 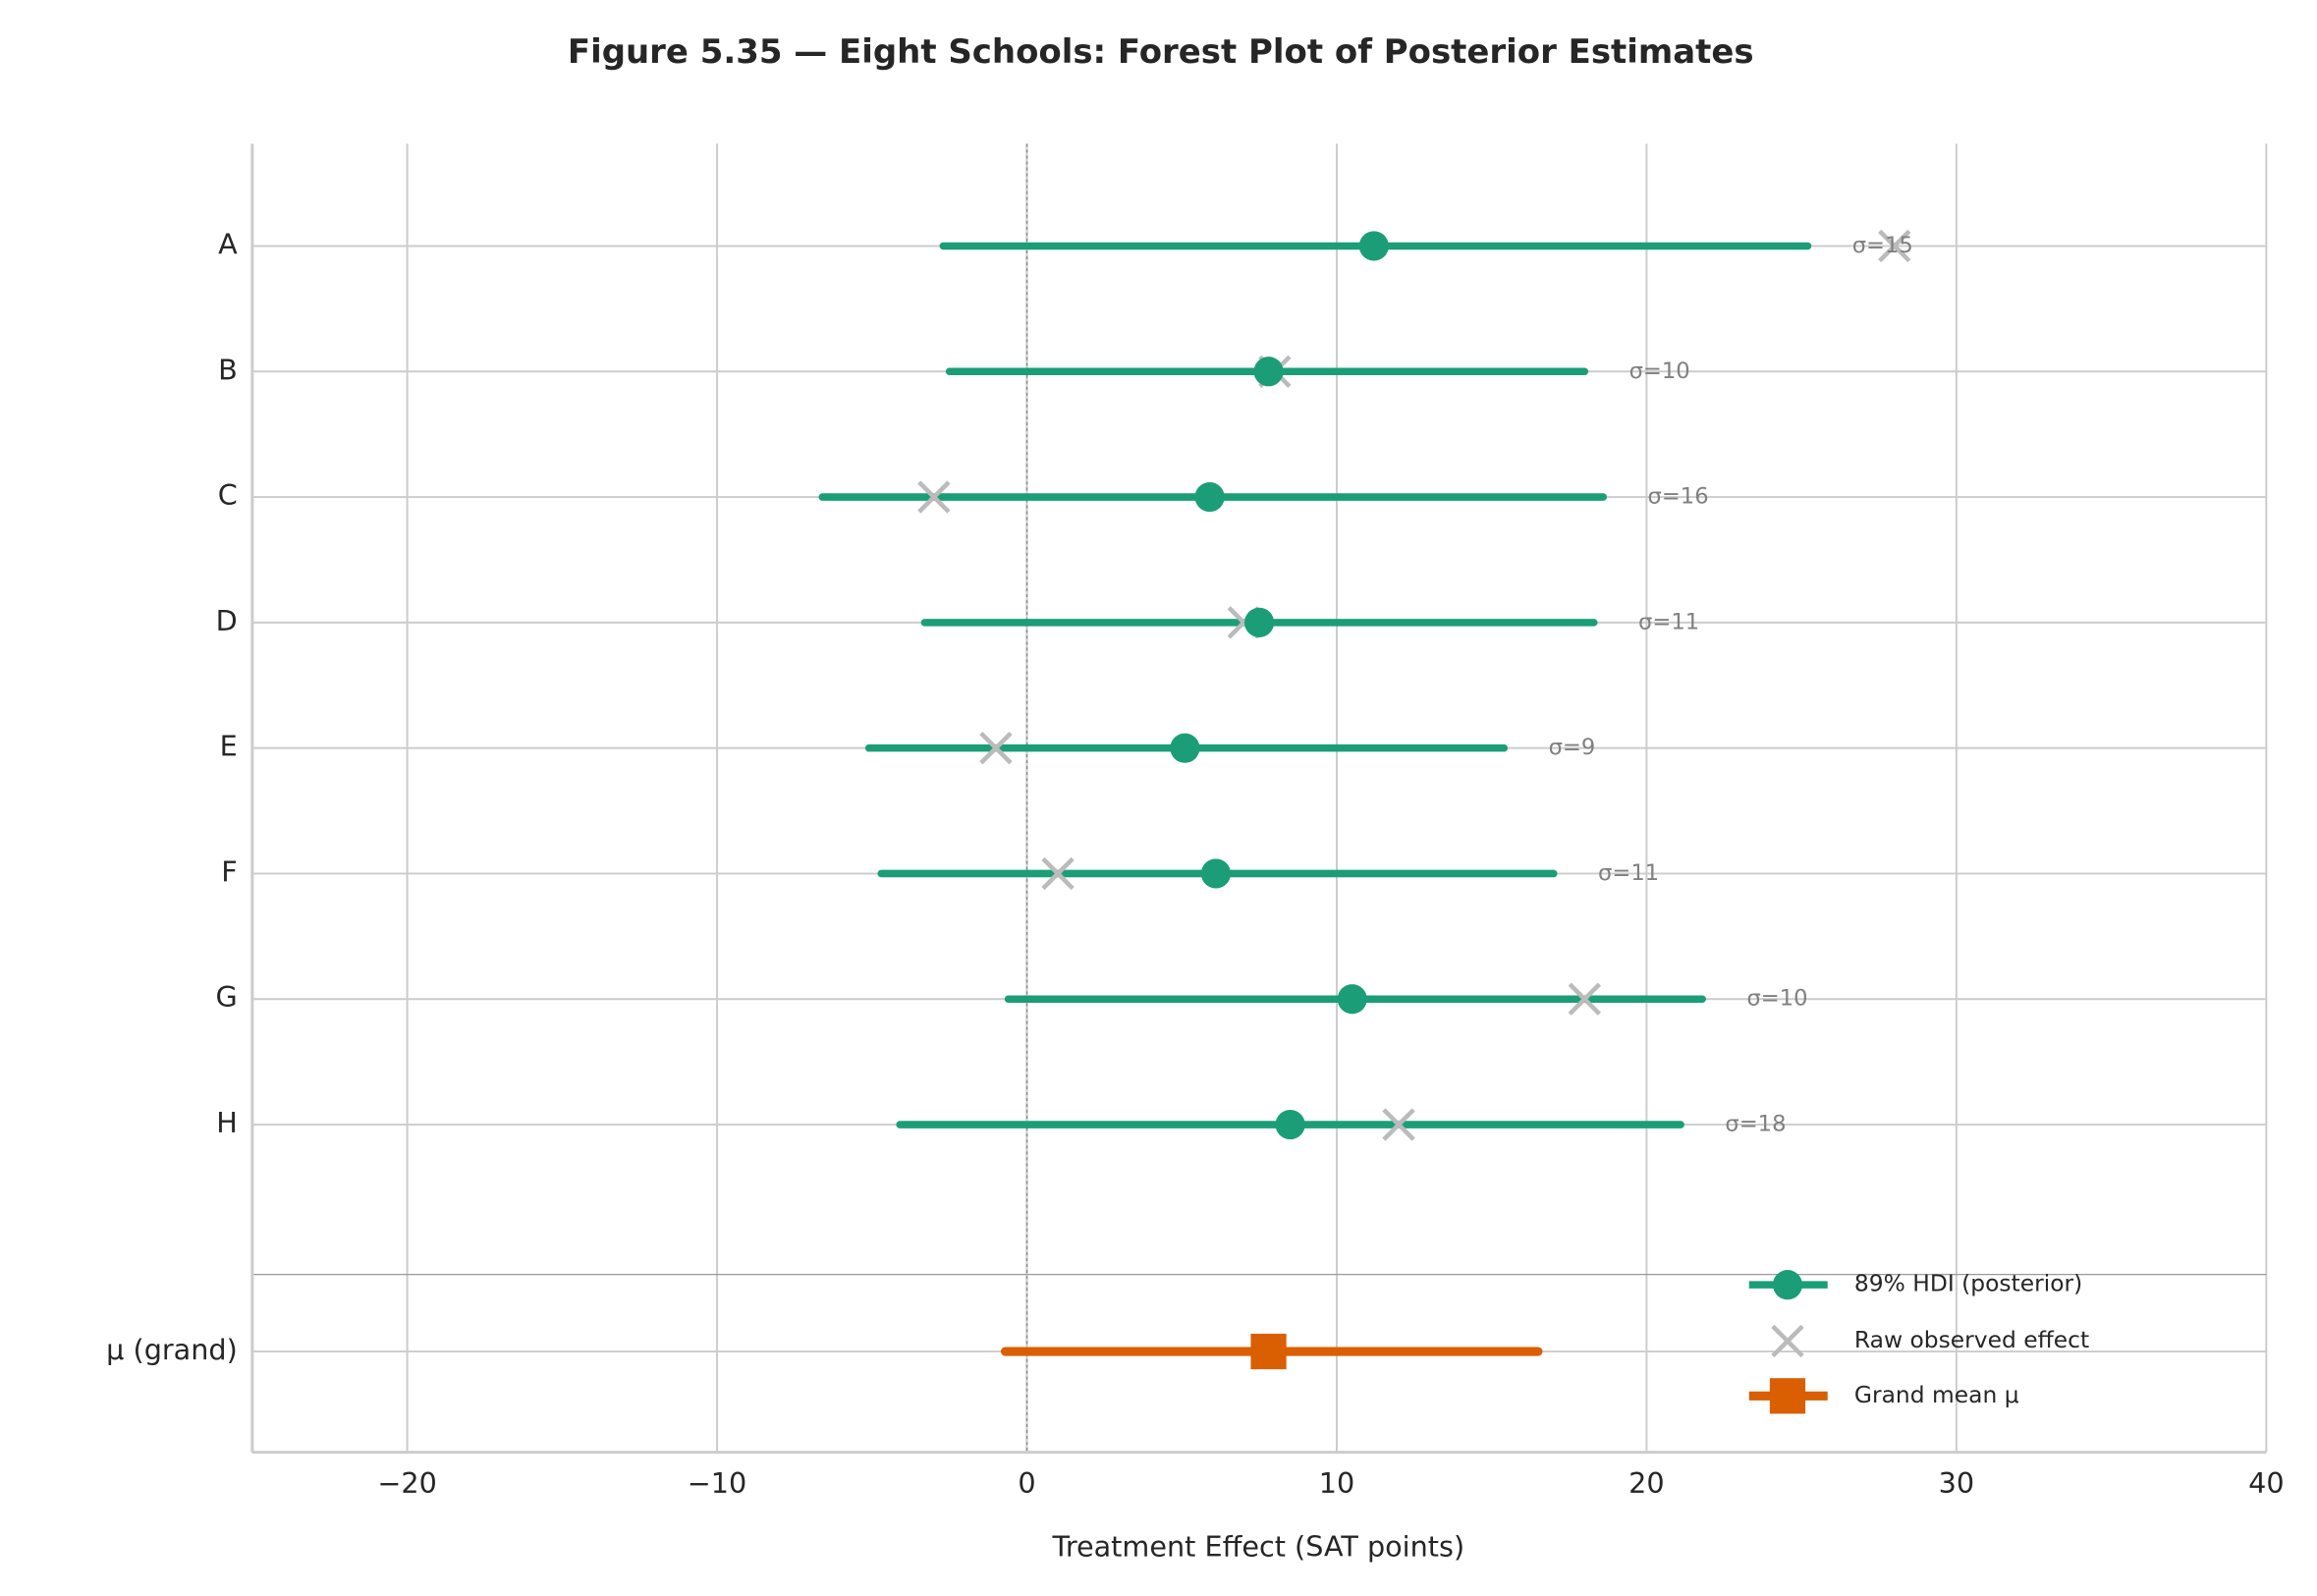 What do you see at coordinates (227, 997) in the screenshot?
I see `y-tick-label: G` at bounding box center [227, 997].